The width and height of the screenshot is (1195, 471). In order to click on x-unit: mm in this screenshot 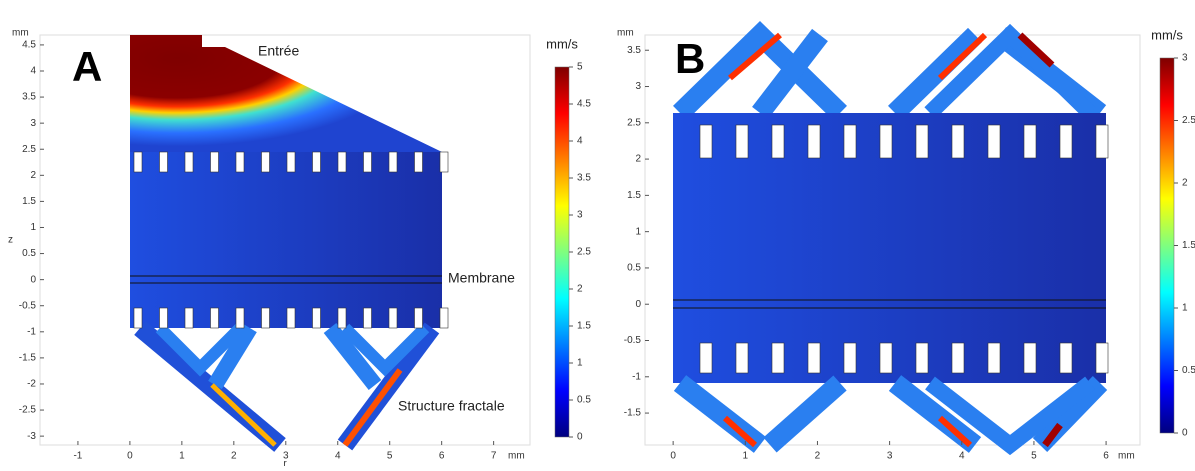, I will do `click(1126, 456)`.